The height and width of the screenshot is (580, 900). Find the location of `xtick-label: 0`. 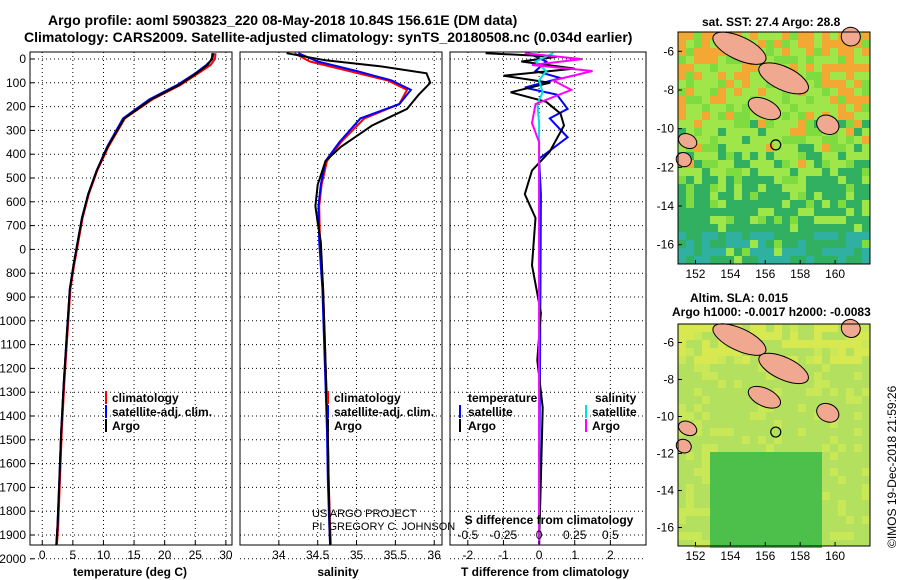

xtick-label: 0 is located at coordinates (42, 555).